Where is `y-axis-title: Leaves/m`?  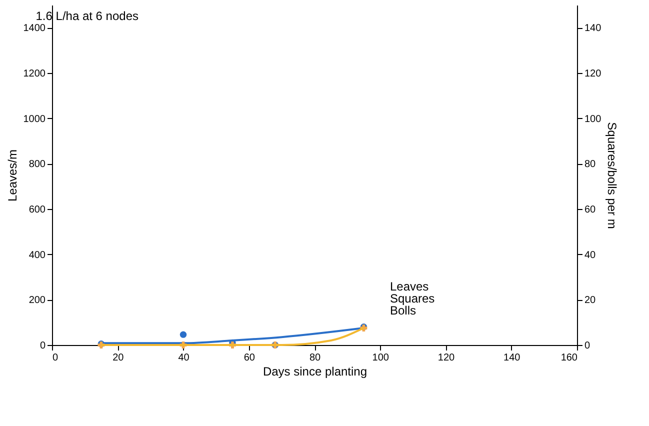
y-axis-title: Leaves/m is located at coordinates (12, 175).